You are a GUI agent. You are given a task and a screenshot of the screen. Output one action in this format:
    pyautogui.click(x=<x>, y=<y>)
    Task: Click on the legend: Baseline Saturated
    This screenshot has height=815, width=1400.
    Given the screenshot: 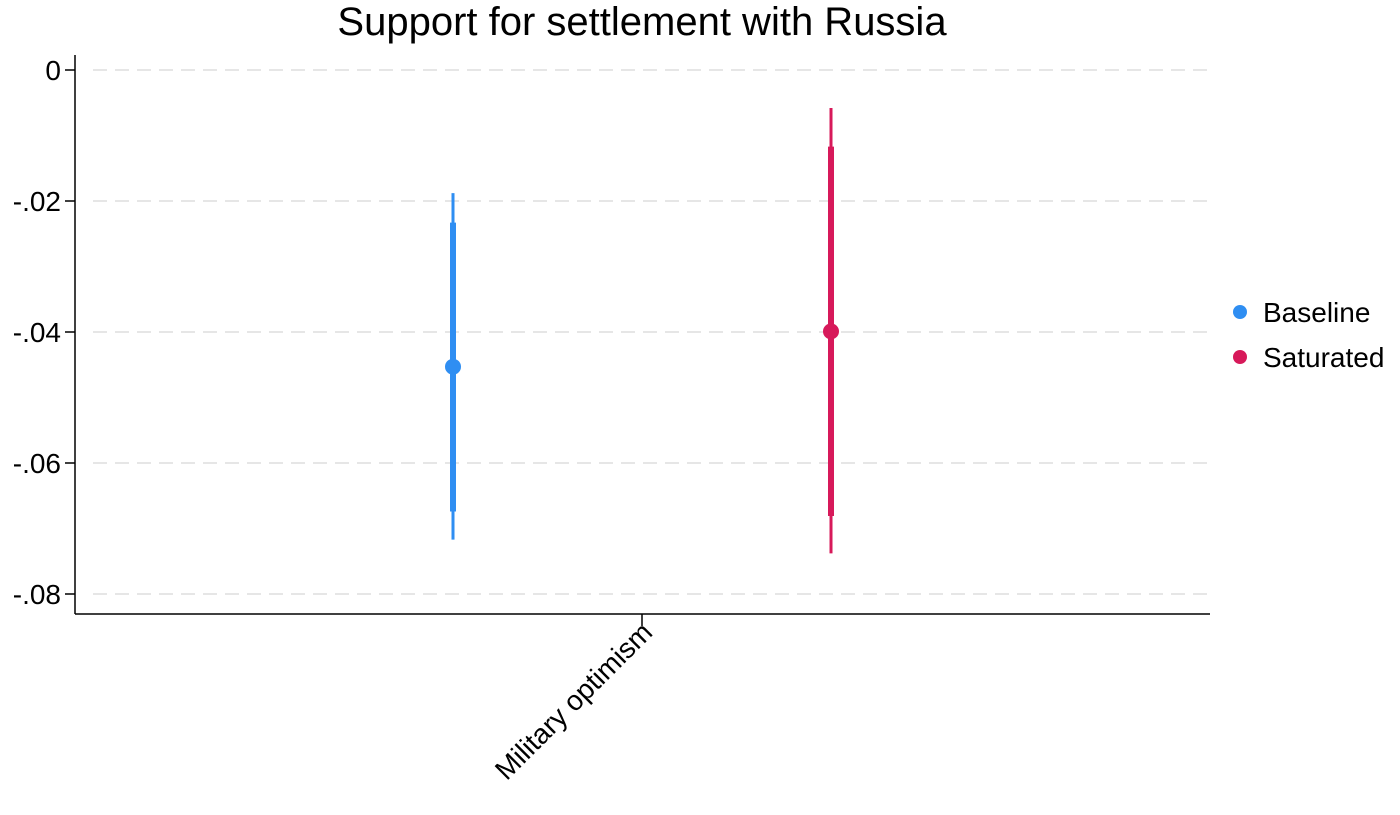 What is the action you would take?
    pyautogui.click(x=1308, y=335)
    